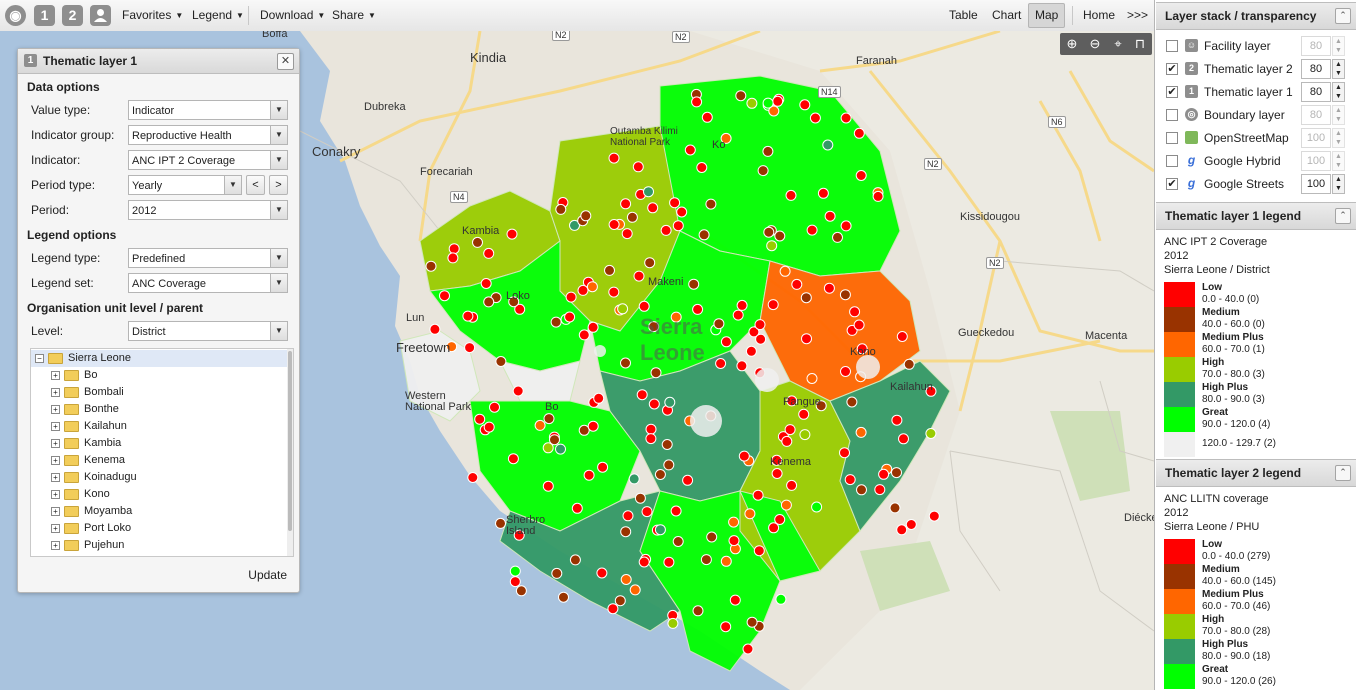 The image size is (1356, 690). I want to click on table-button: Table, so click(963, 15).